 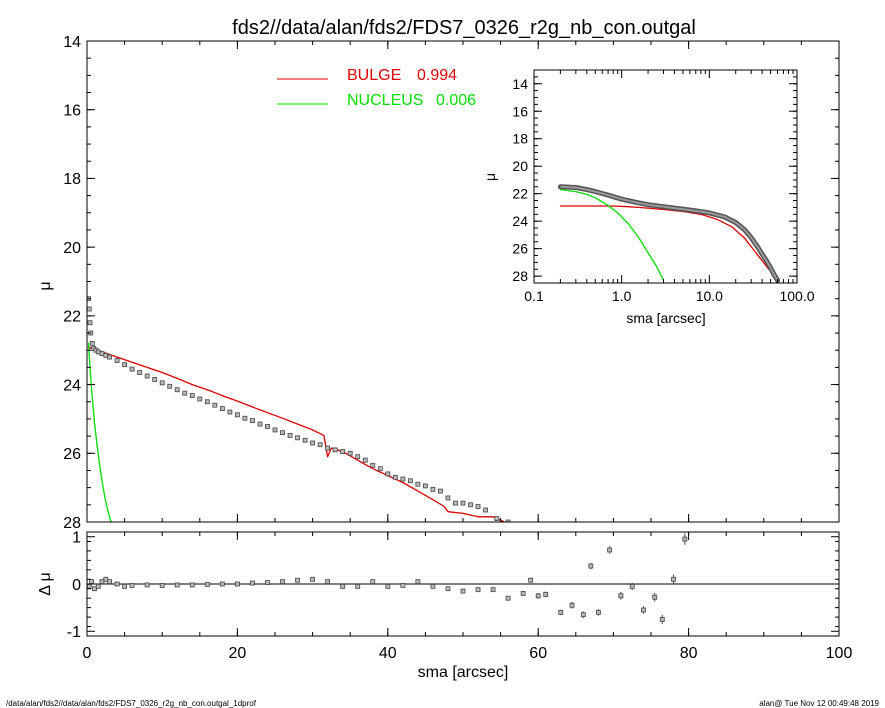 I want to click on x-tick-label: 40, so click(x=388, y=653).